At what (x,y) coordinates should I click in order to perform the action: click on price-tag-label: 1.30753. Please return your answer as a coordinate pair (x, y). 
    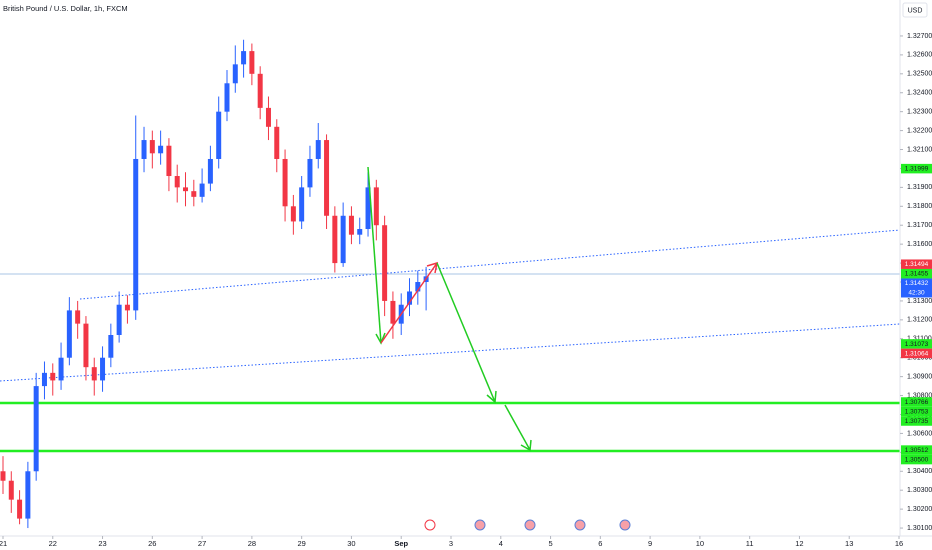
    Looking at the image, I should click on (917, 411).